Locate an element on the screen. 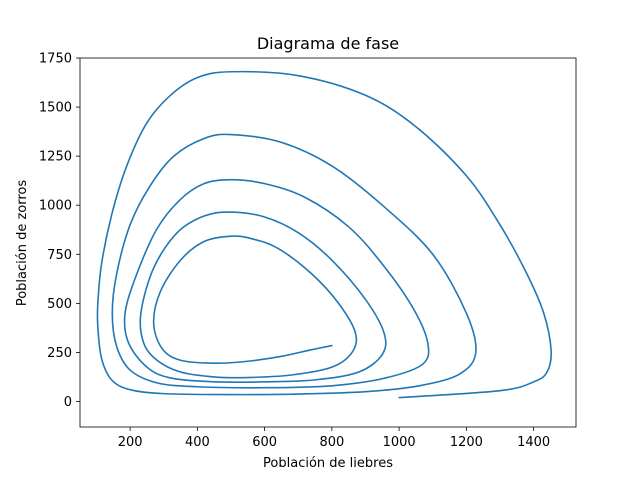  x-axis-ticks: 200 400 600 800 1000 1200 1400 is located at coordinates (334, 438).